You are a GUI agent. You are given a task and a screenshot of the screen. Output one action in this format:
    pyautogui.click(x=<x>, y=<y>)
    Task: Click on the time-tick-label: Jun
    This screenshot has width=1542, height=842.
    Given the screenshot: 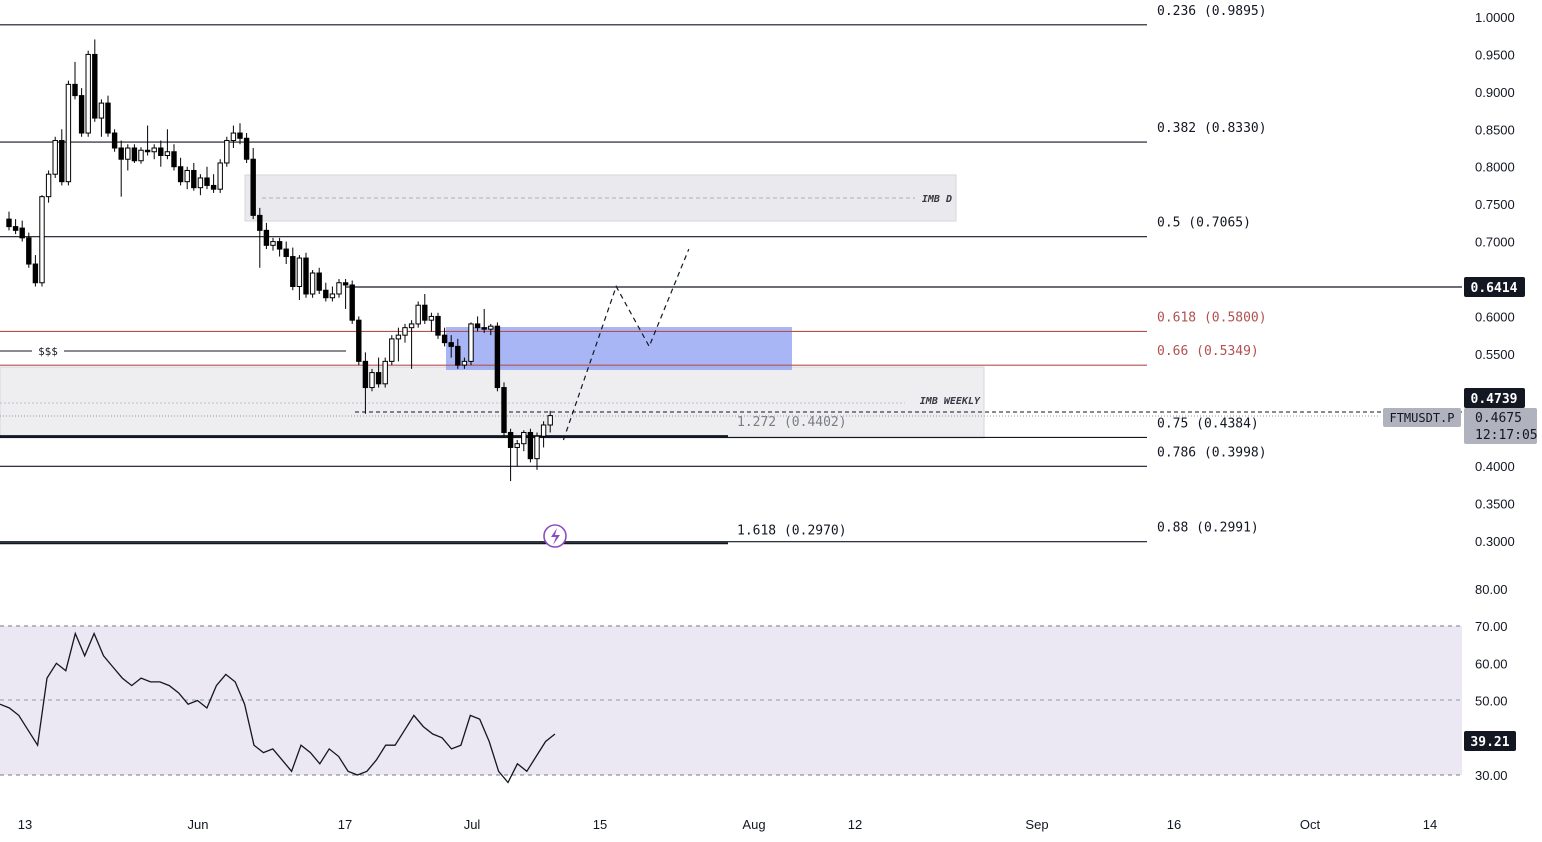 What is the action you would take?
    pyautogui.click(x=198, y=824)
    